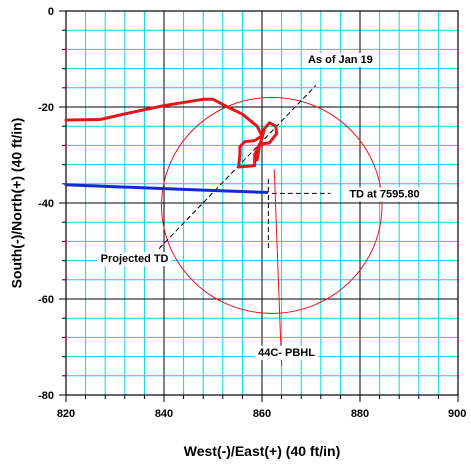  What do you see at coordinates (66, 414) in the screenshot?
I see `x-tick-label: 820` at bounding box center [66, 414].